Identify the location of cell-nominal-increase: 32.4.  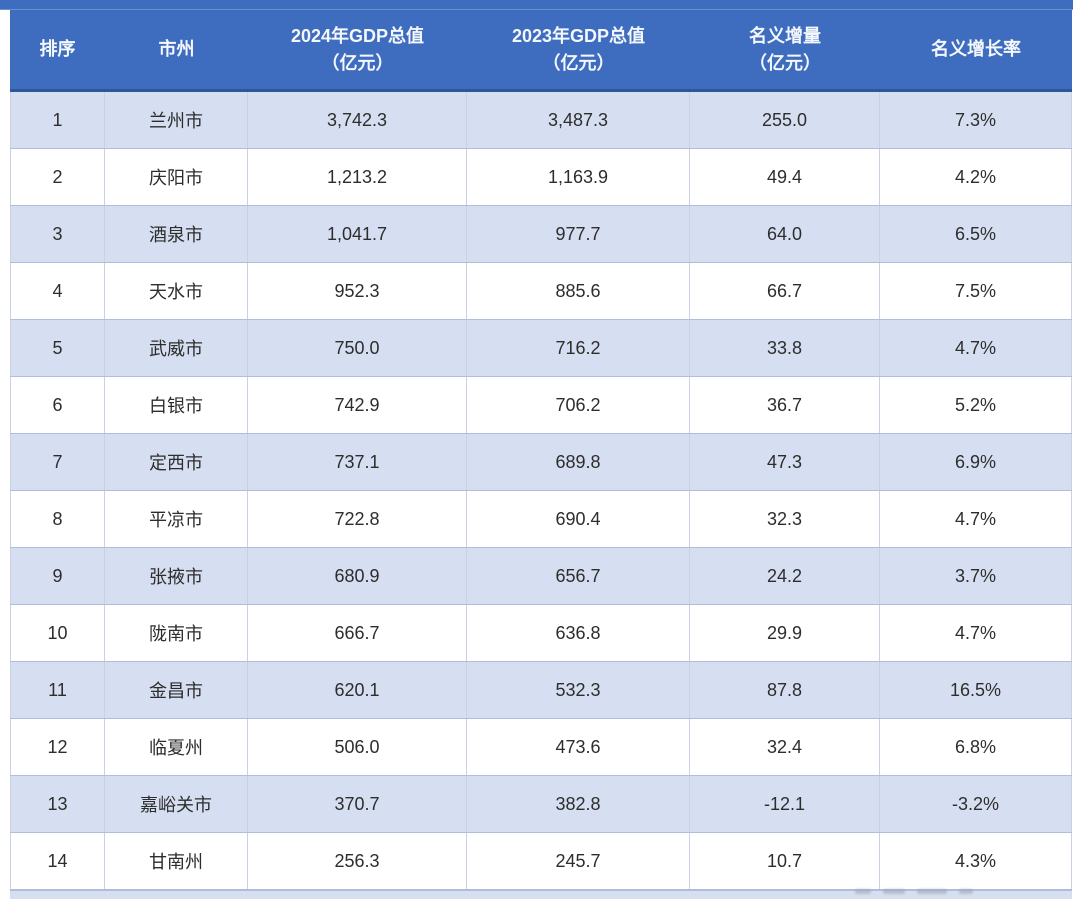
(785, 747).